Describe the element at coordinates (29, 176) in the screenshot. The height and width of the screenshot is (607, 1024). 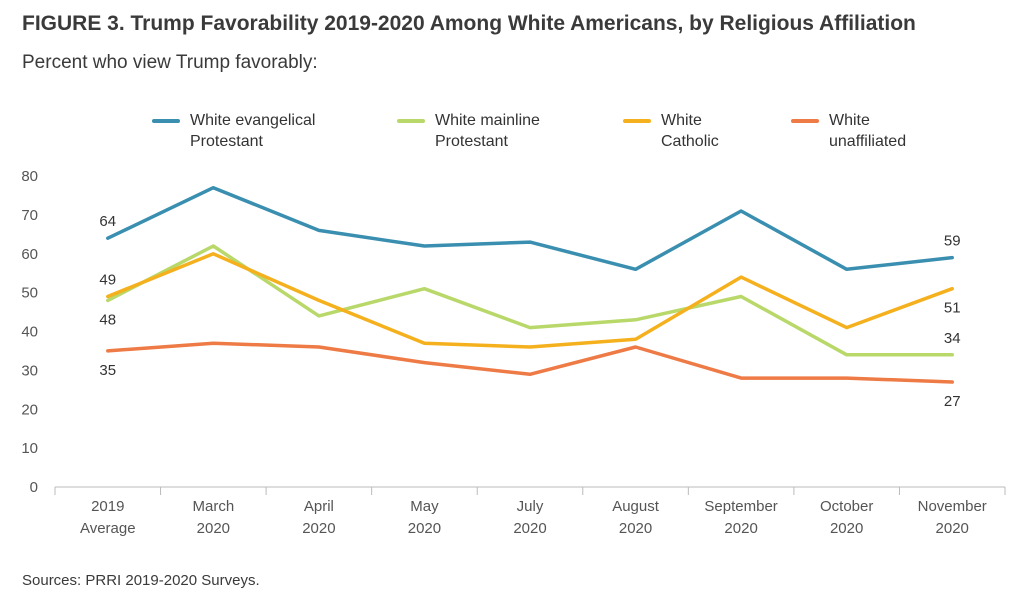
I see `y-tick-label: 80` at that location.